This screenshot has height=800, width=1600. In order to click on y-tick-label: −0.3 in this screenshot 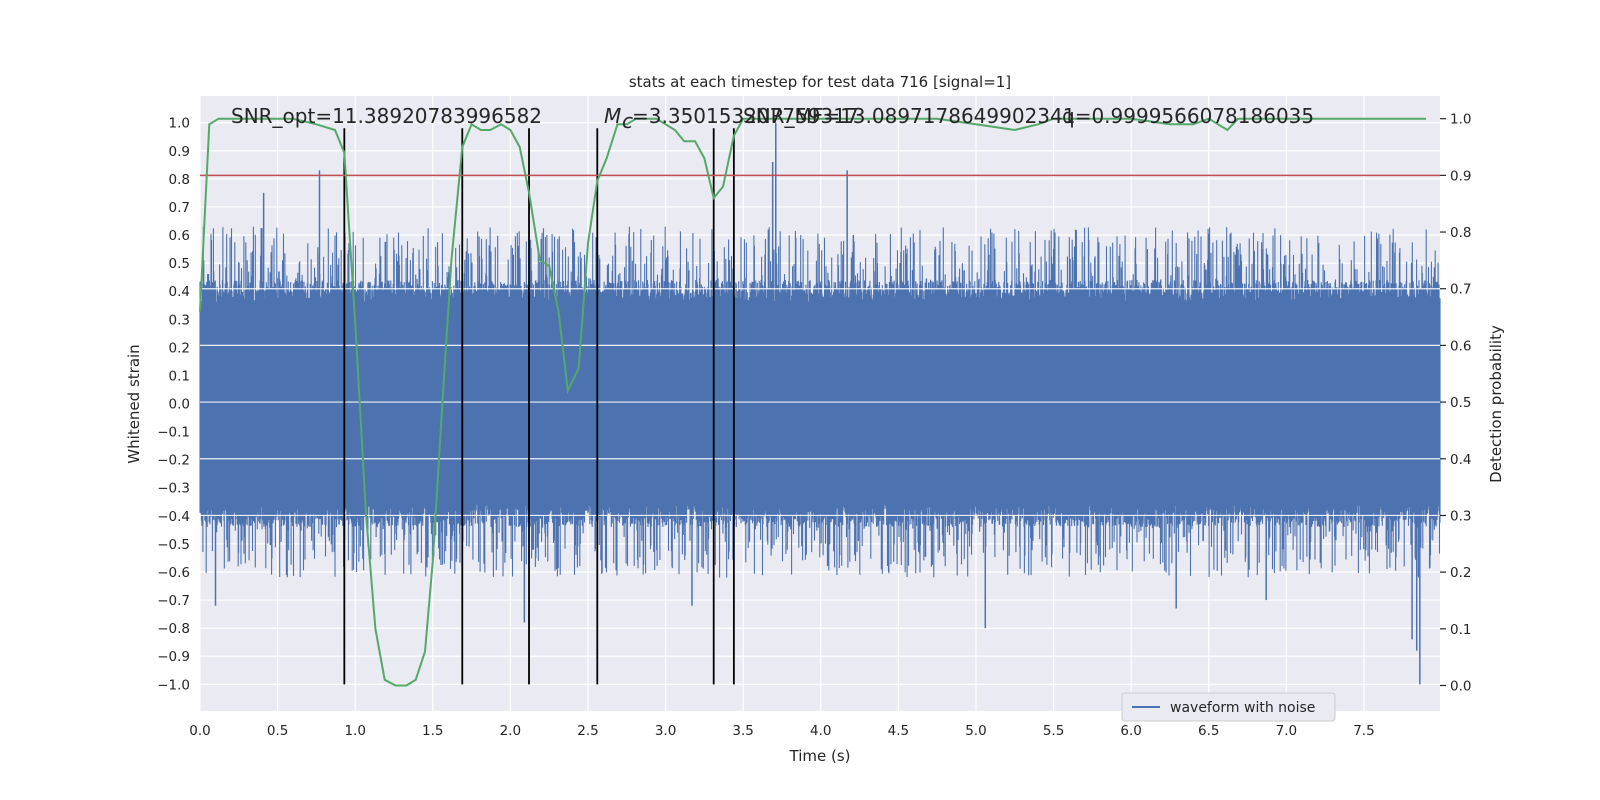, I will do `click(173, 489)`.